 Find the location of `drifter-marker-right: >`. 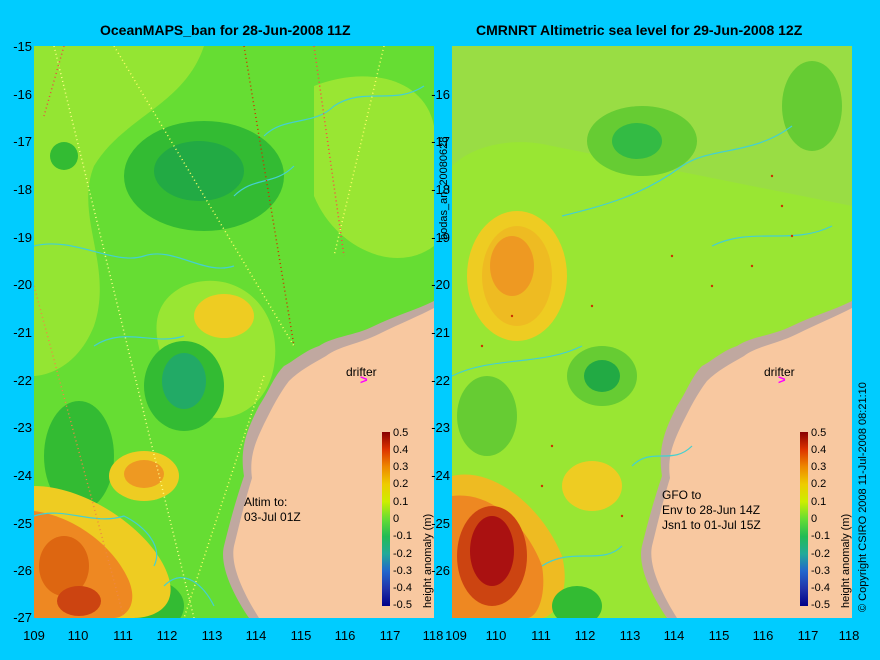

drifter-marker-right: > is located at coordinates (782, 379).